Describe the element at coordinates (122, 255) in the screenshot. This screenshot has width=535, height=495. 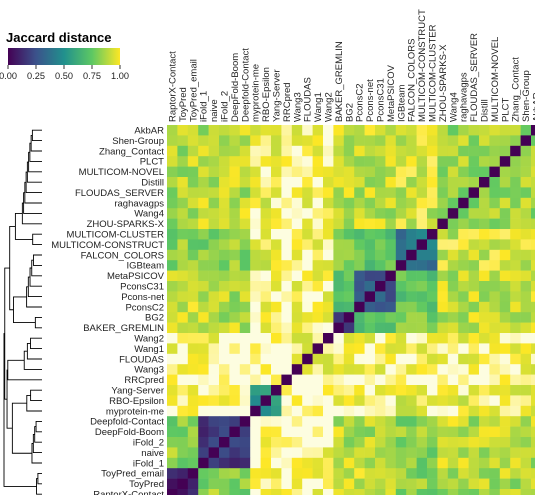
I see `row-label: FALCON_COLORS` at that location.